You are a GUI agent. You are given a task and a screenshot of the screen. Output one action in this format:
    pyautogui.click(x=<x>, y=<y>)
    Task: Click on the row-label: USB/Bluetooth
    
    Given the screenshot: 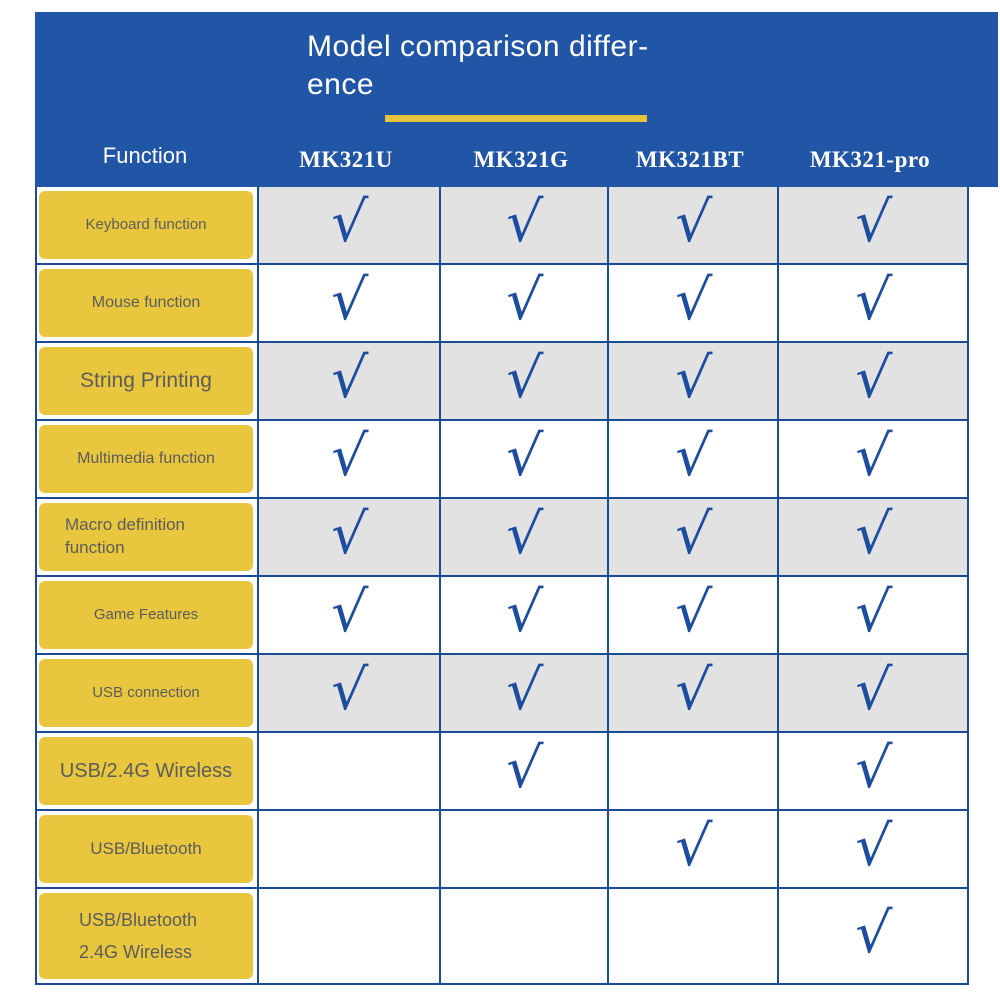 What is the action you would take?
    pyautogui.click(x=146, y=849)
    